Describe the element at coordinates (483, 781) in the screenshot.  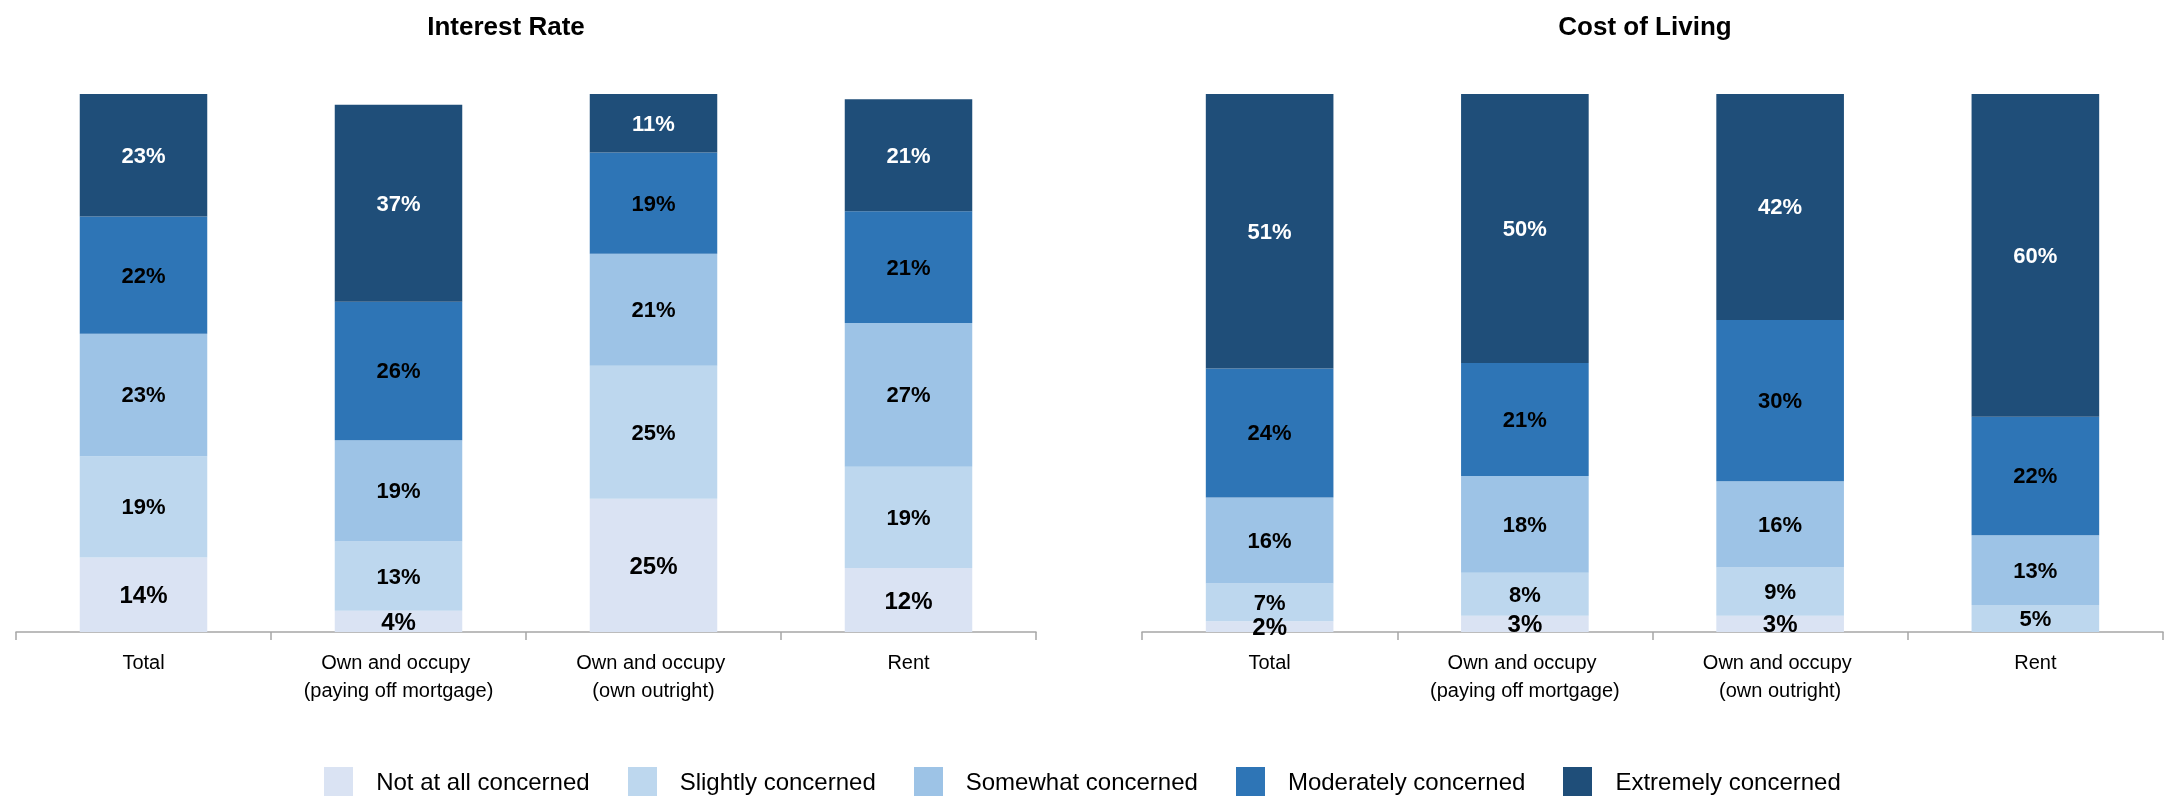
I see `legend-label: Not at all concerned` at that location.